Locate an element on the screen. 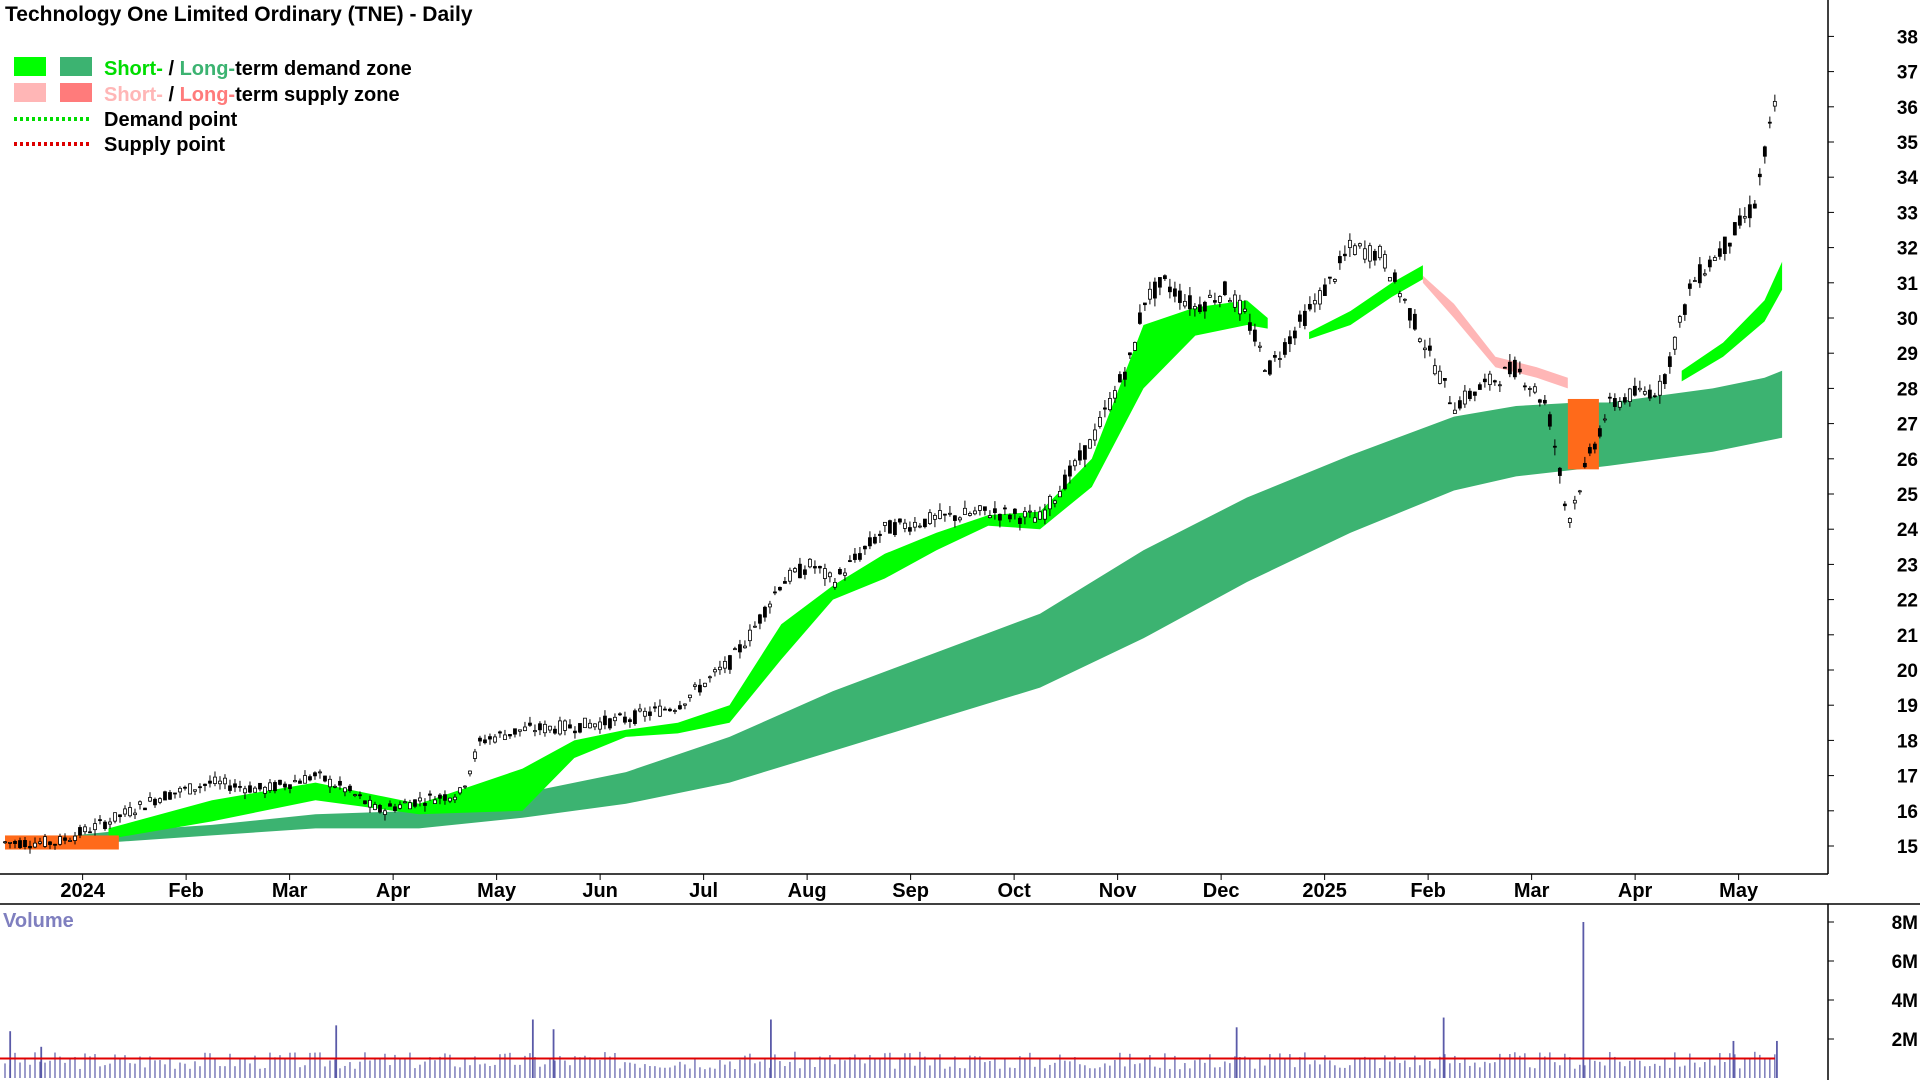 The width and height of the screenshot is (1920, 1080). price-y-tick-label: 33 is located at coordinates (1907, 213).